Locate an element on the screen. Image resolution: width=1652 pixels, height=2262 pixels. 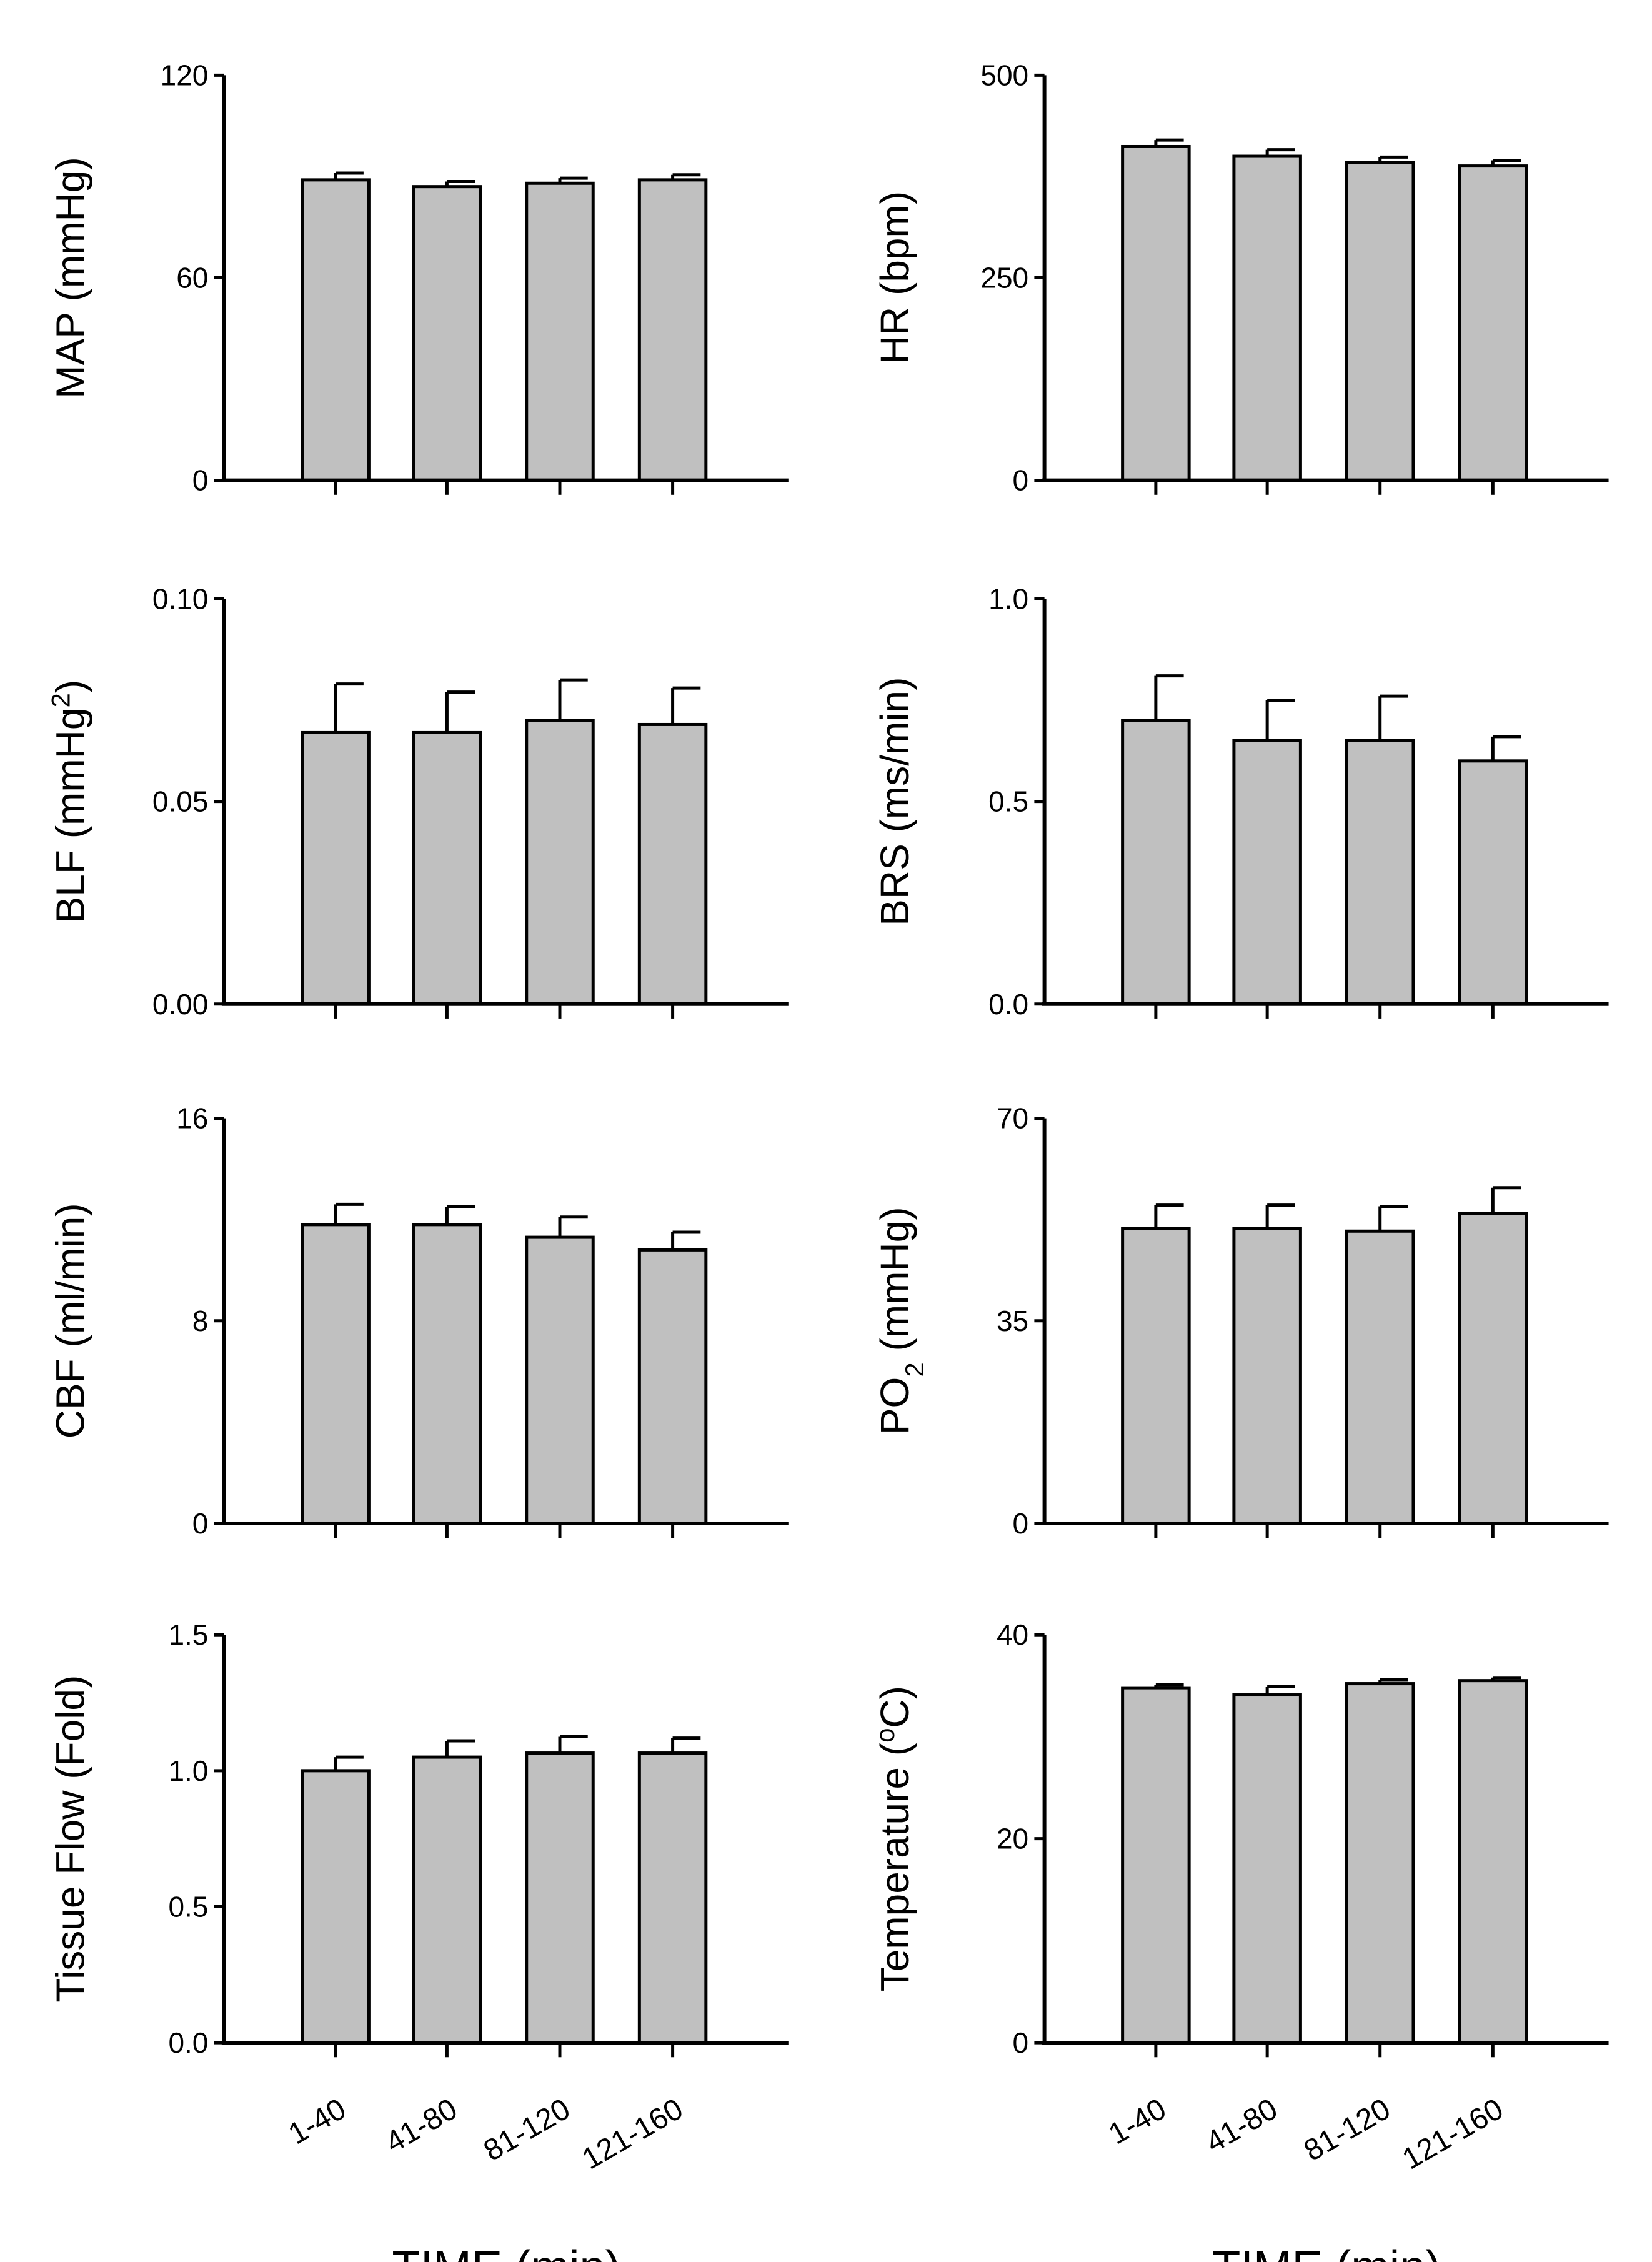
y-axis-title: MAP (mmHg) is located at coordinates (69, 277).